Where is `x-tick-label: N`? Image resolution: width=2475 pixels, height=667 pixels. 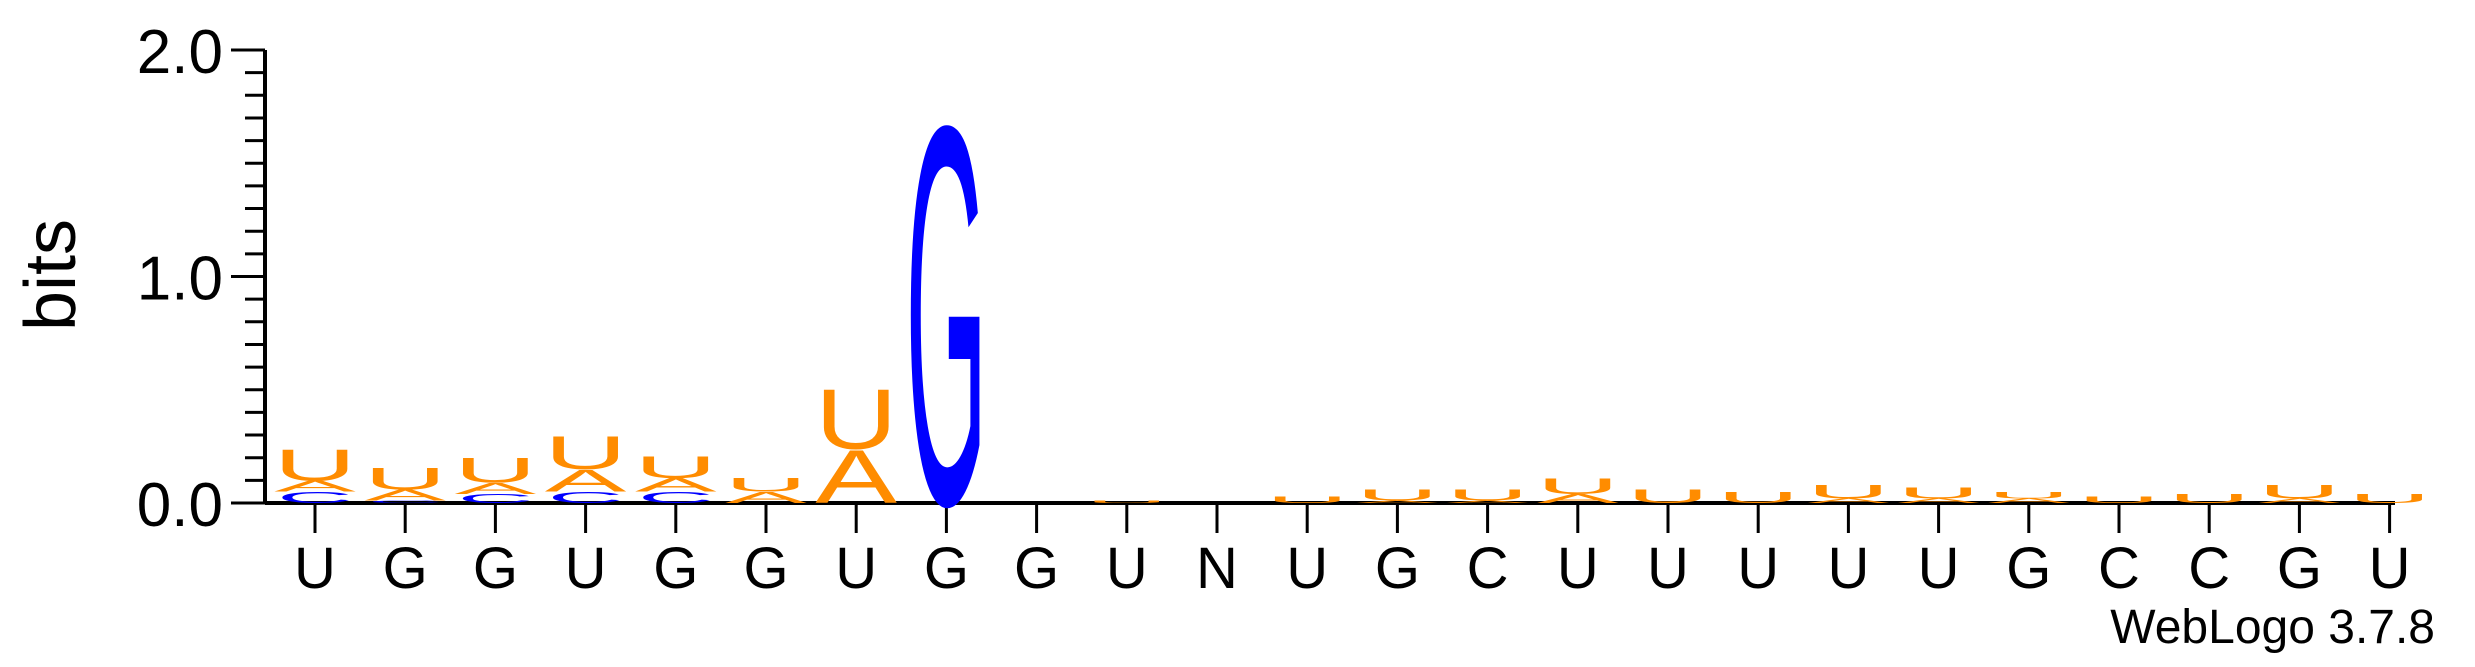 x-tick-label: N is located at coordinates (1217, 568).